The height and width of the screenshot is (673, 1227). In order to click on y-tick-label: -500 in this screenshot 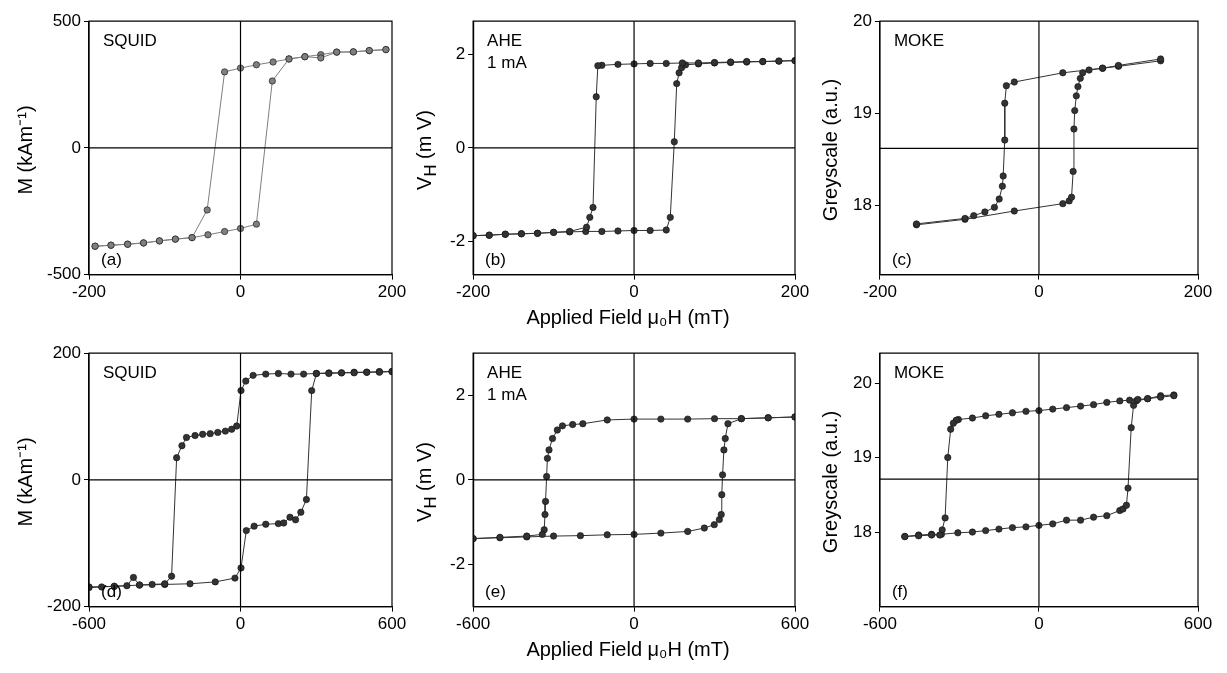, I will do `click(64, 274)`.